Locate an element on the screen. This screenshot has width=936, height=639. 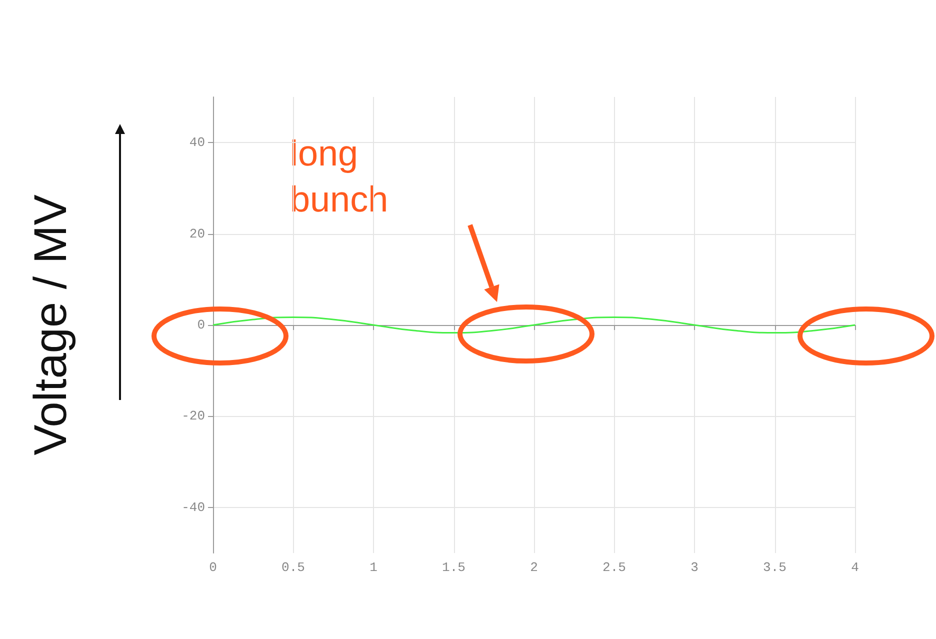
y-tick-label: -40 is located at coordinates (193, 507).